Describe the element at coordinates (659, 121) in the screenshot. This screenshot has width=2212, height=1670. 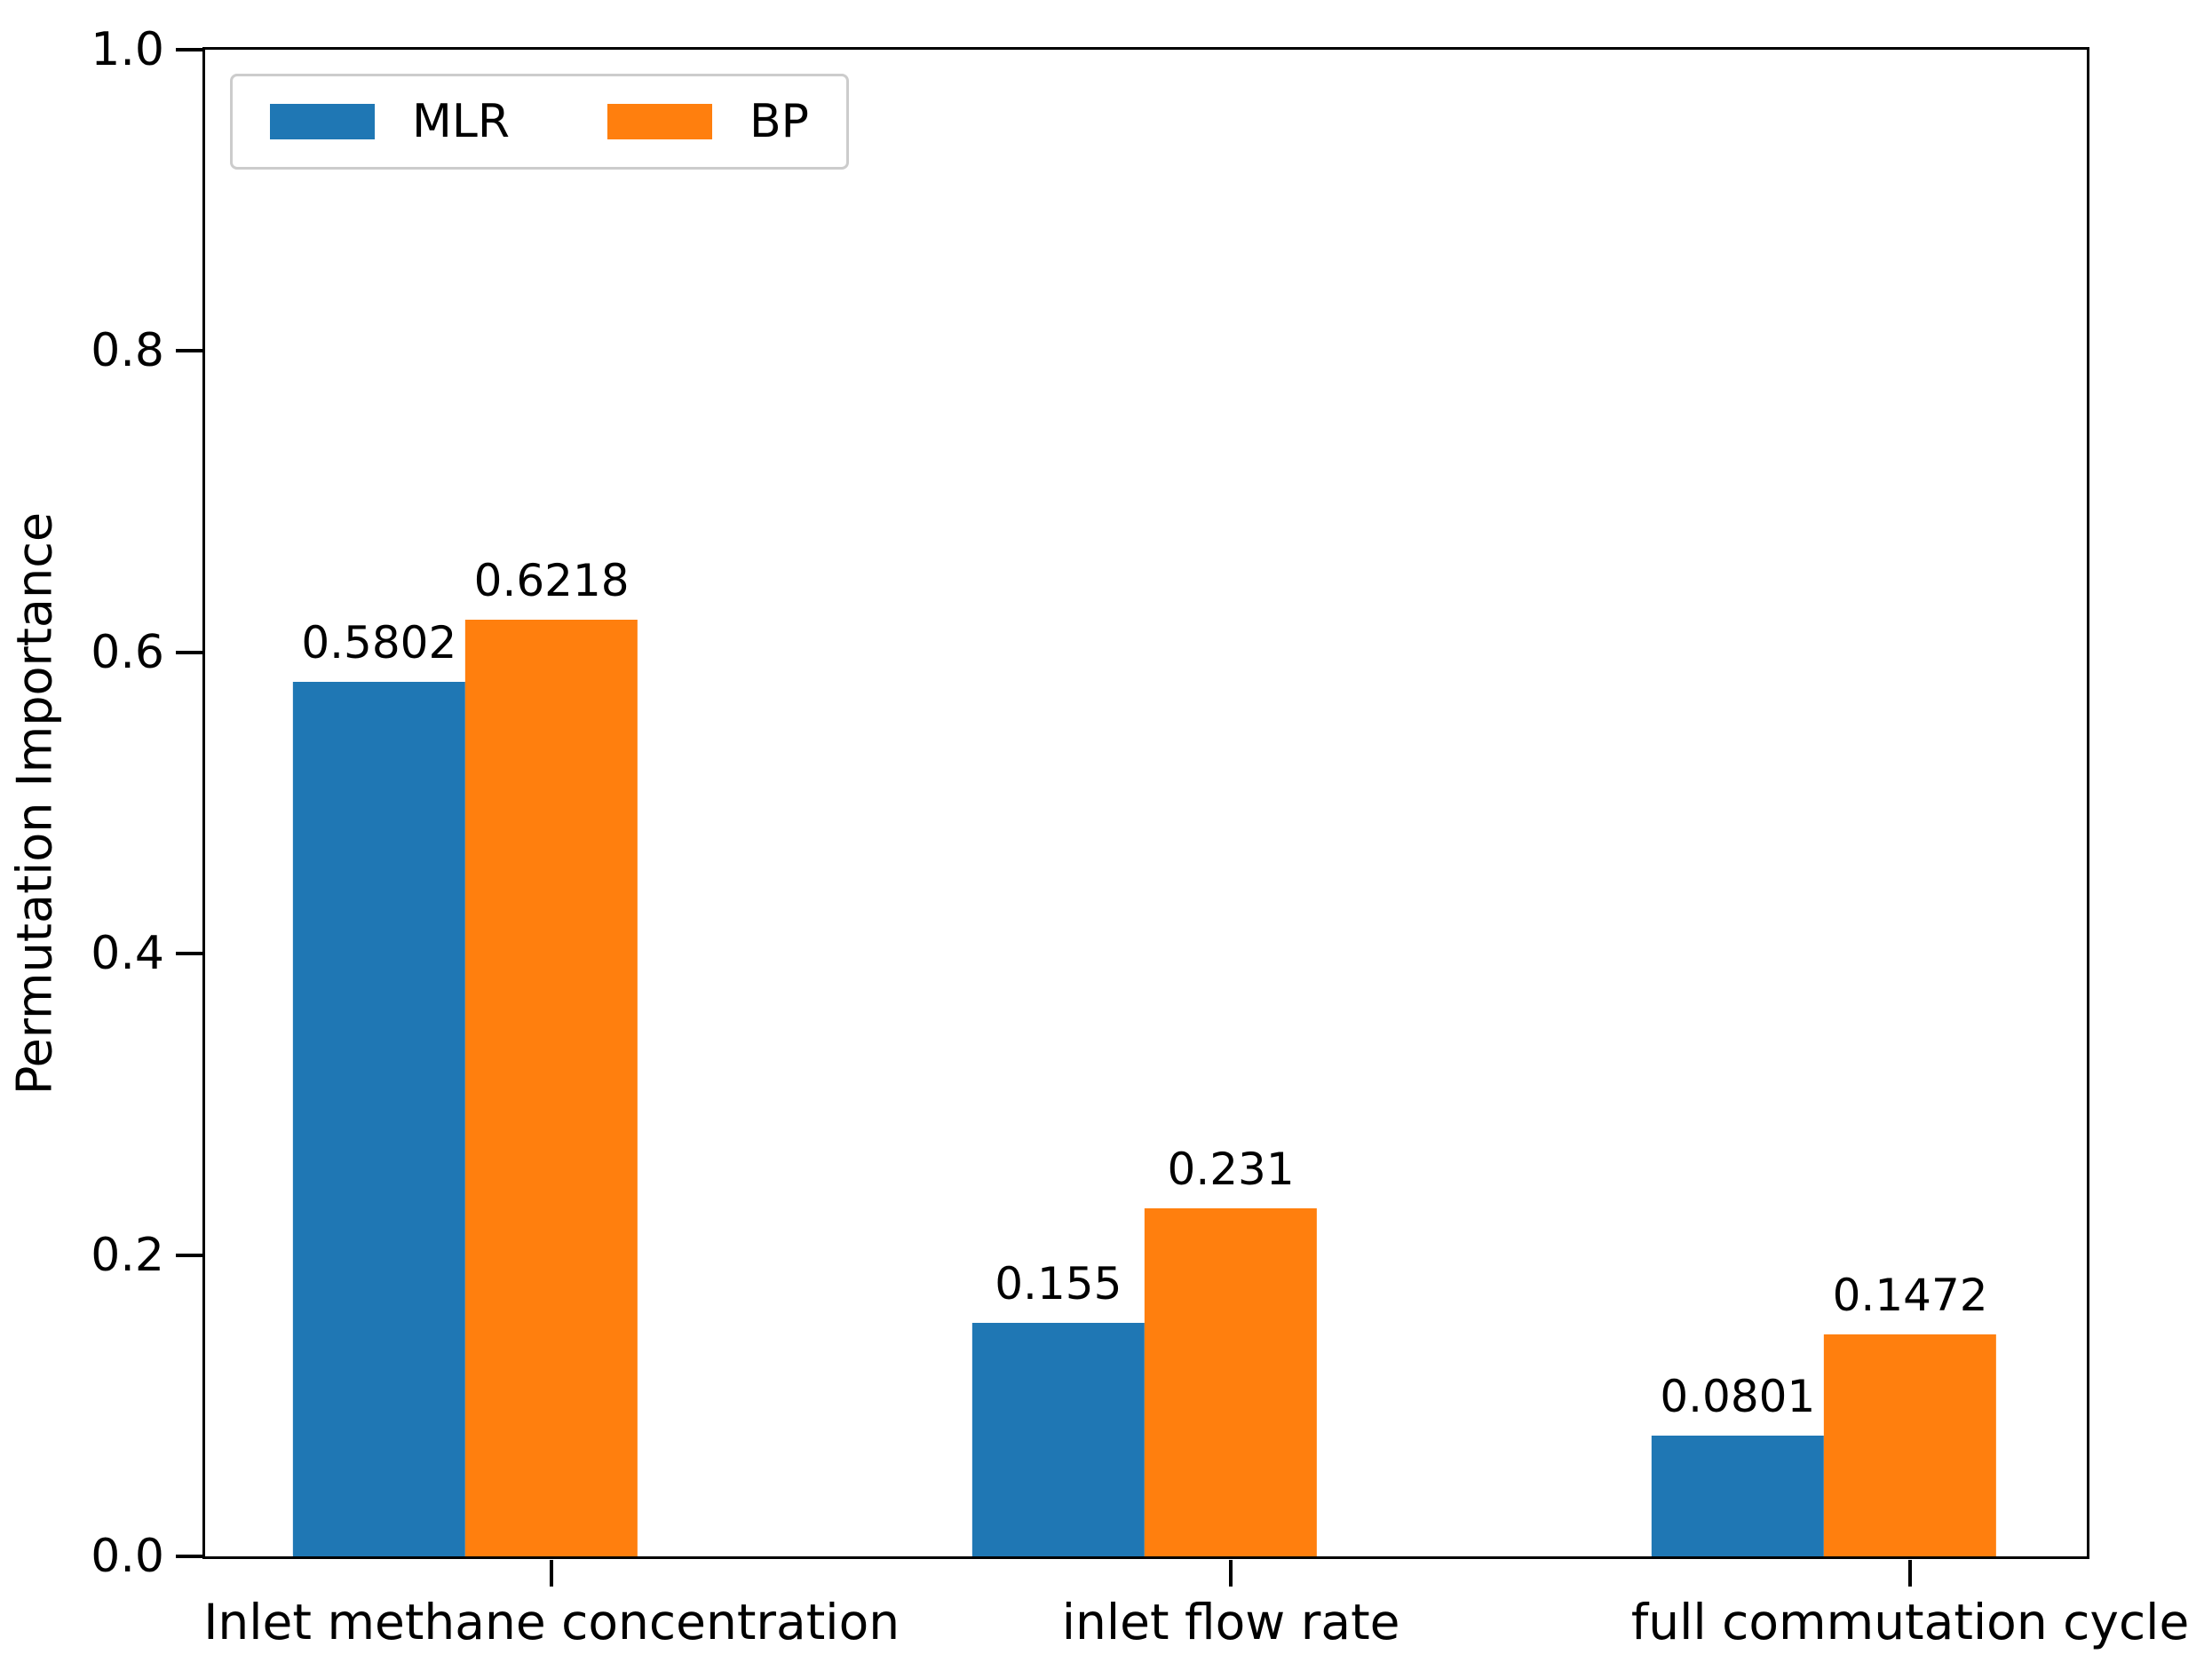
I see `legend-swatch-bp` at that location.